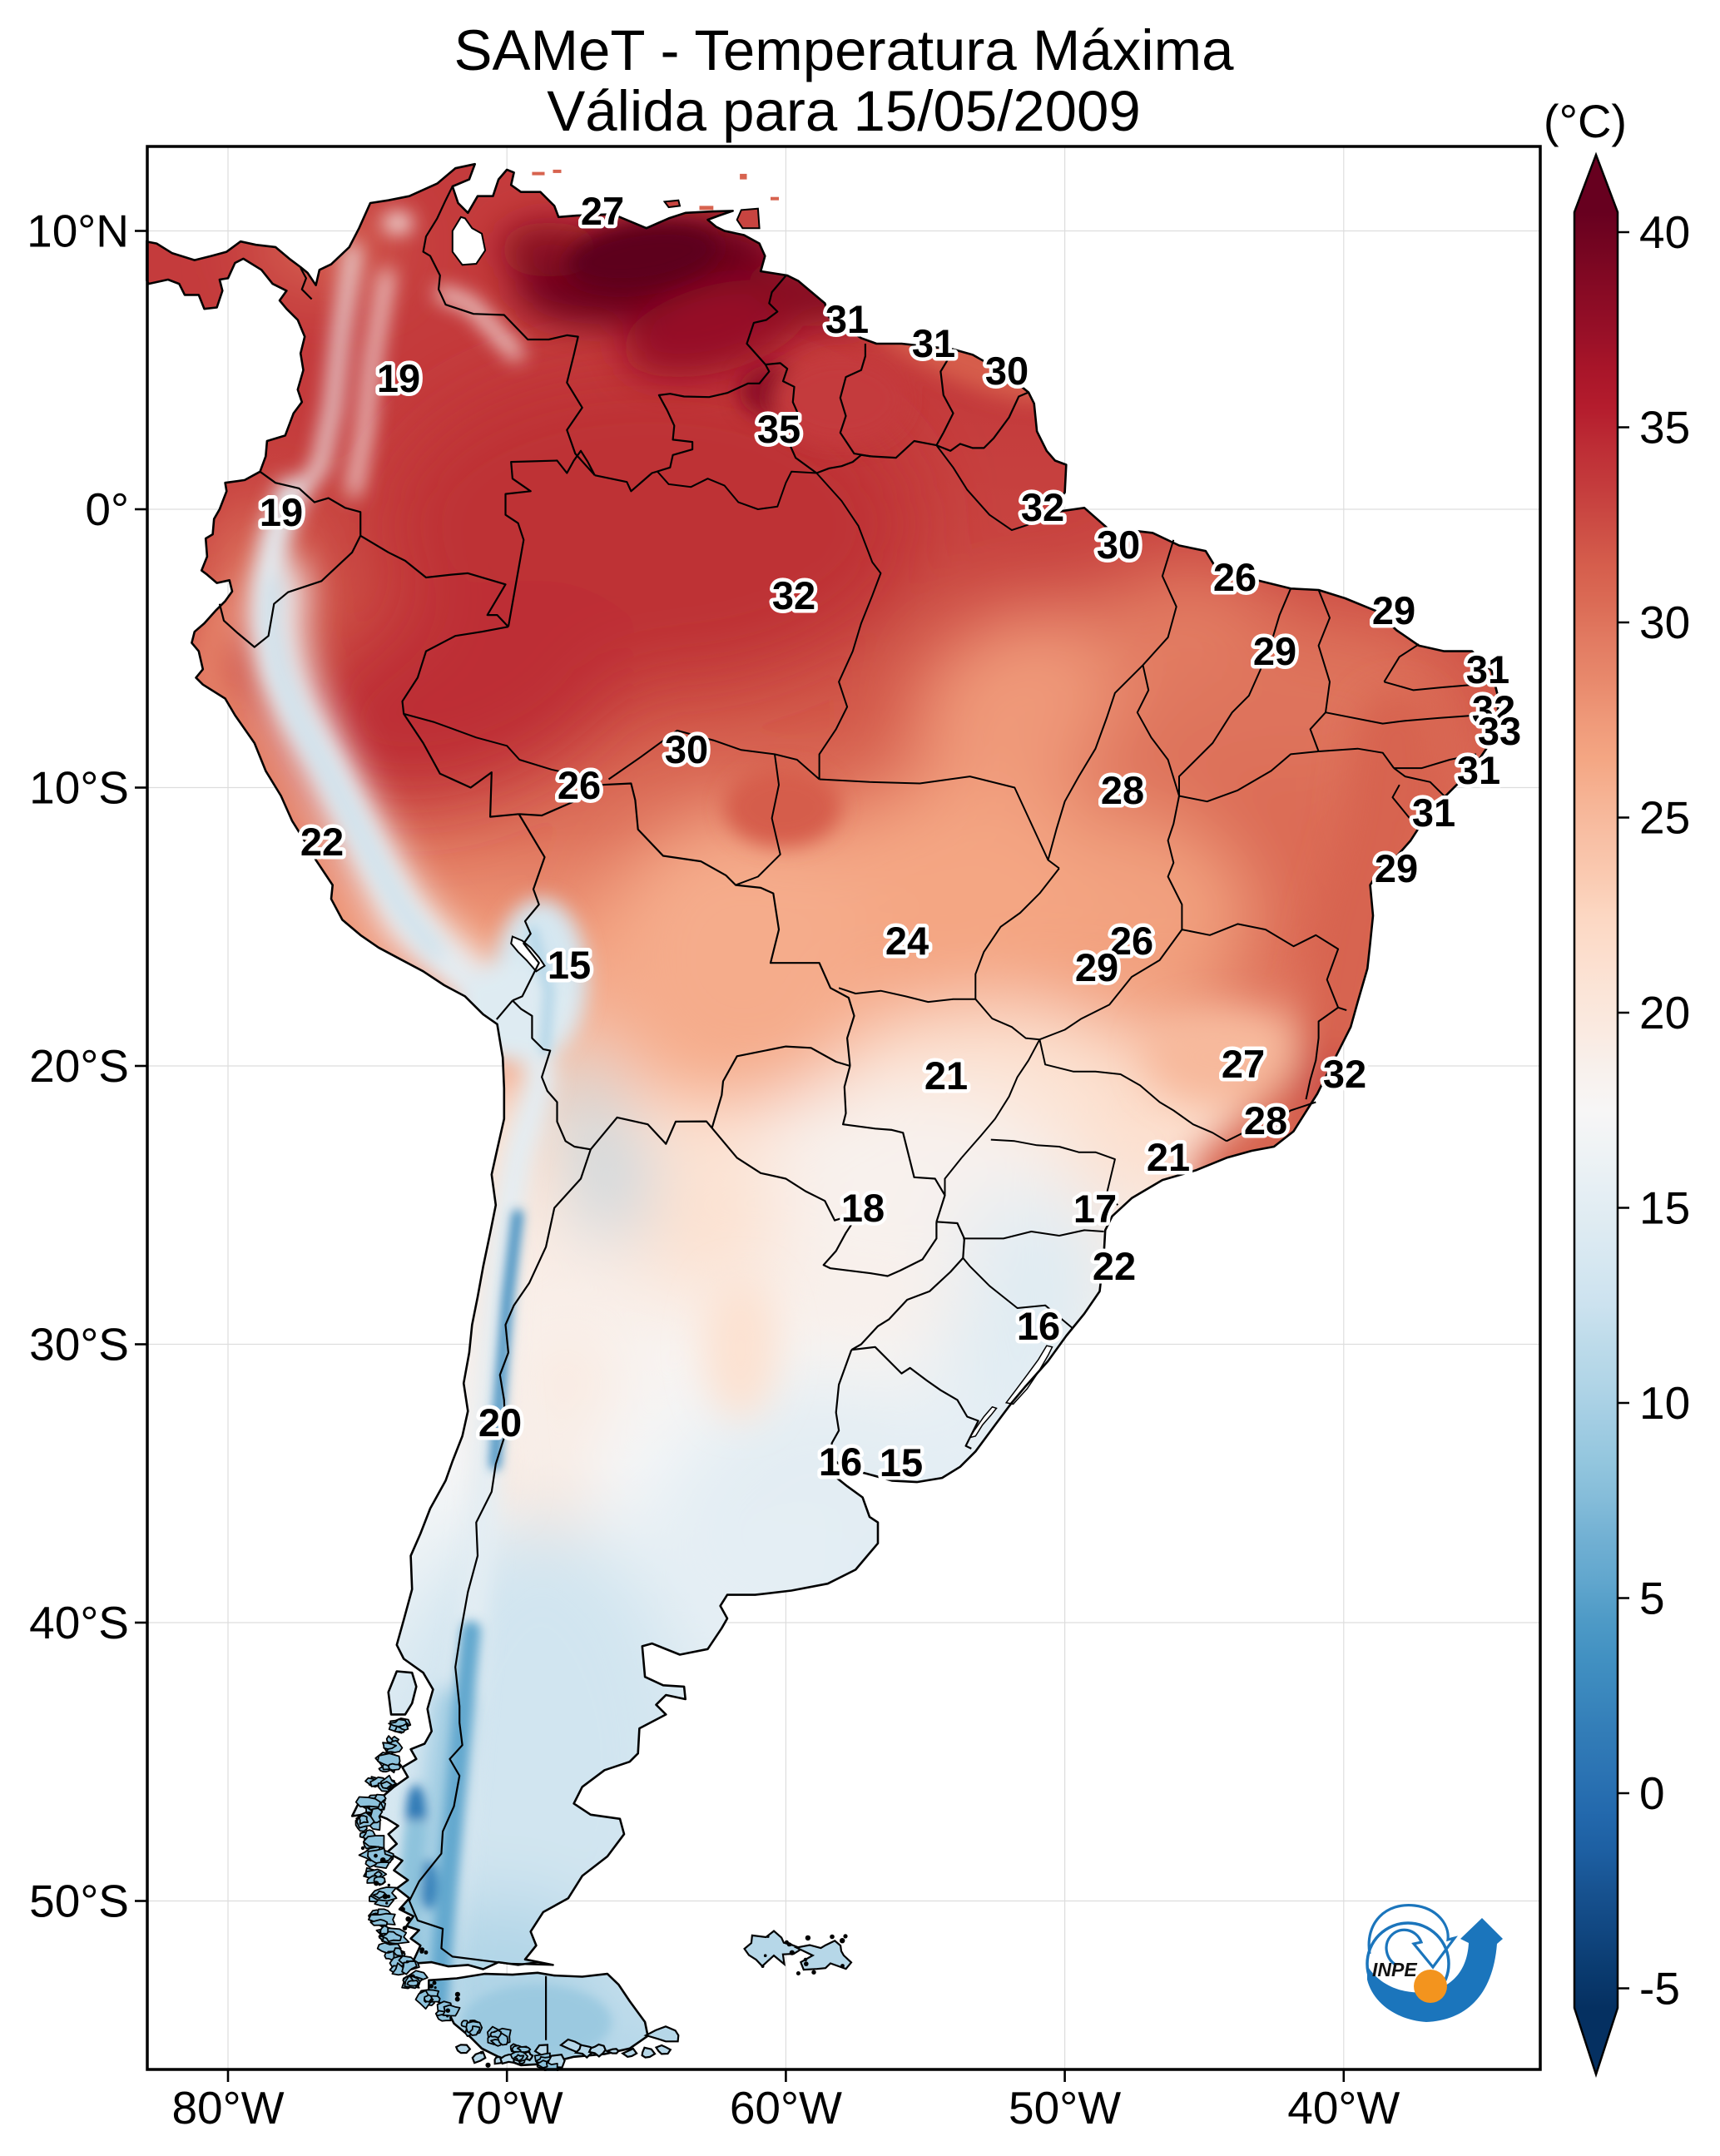 This screenshot has width=1720, height=2156. I want to click on svg-text: -5, so click(1659, 1989).